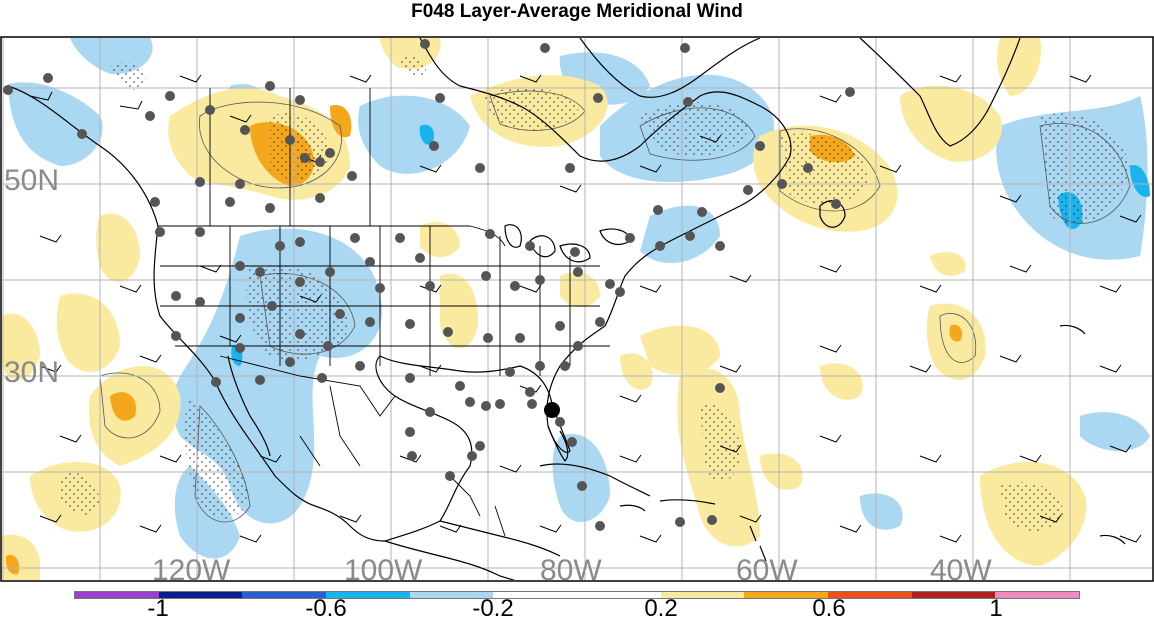  I want to click on latitude-label-30n: 30N, so click(32, 372).